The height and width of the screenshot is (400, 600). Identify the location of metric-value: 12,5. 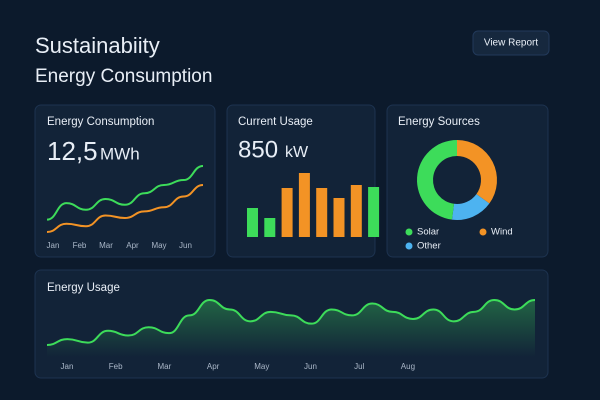
(72, 151).